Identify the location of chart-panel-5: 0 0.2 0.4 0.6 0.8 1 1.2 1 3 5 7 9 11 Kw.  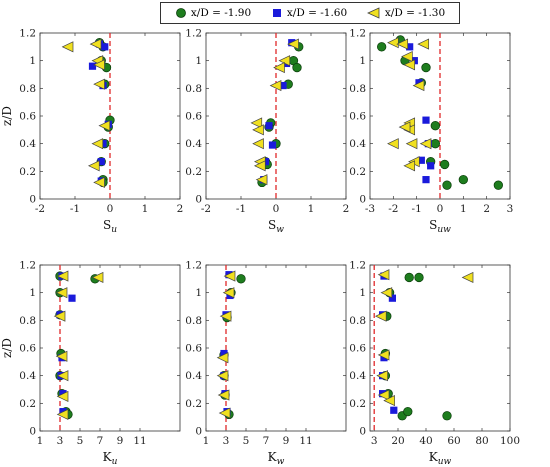
(266, 363).